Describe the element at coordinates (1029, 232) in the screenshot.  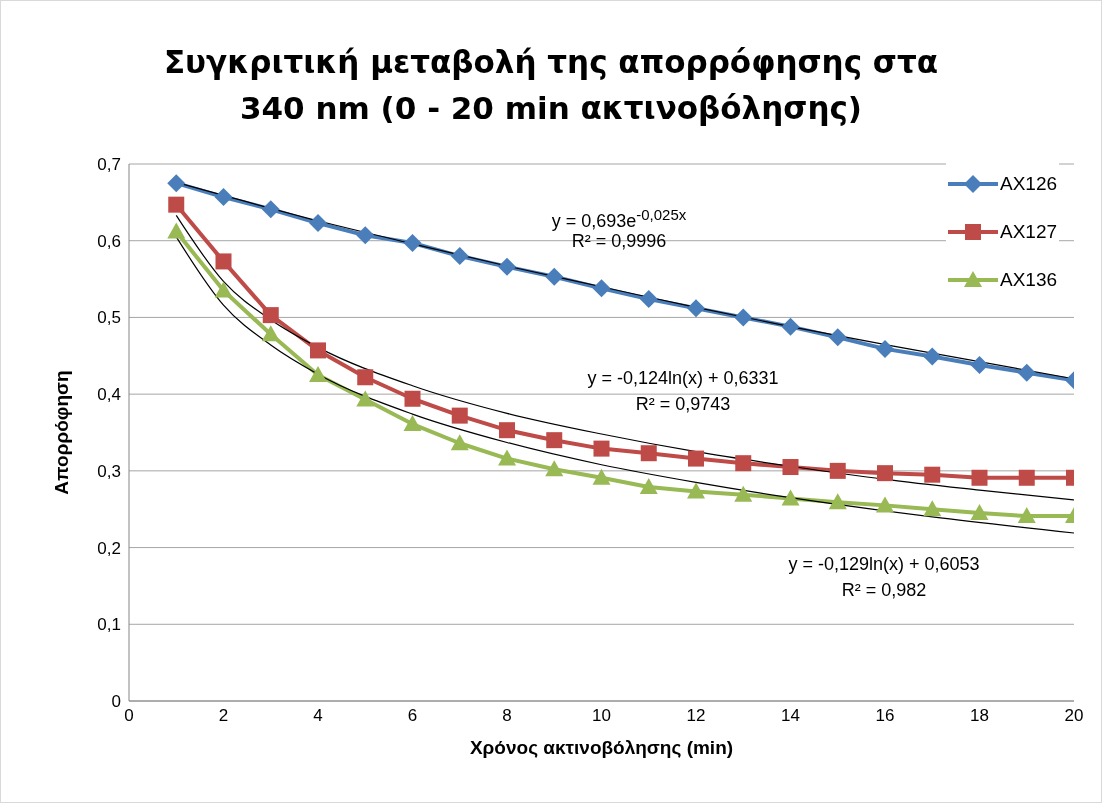
I see `legend-label: AX127` at that location.